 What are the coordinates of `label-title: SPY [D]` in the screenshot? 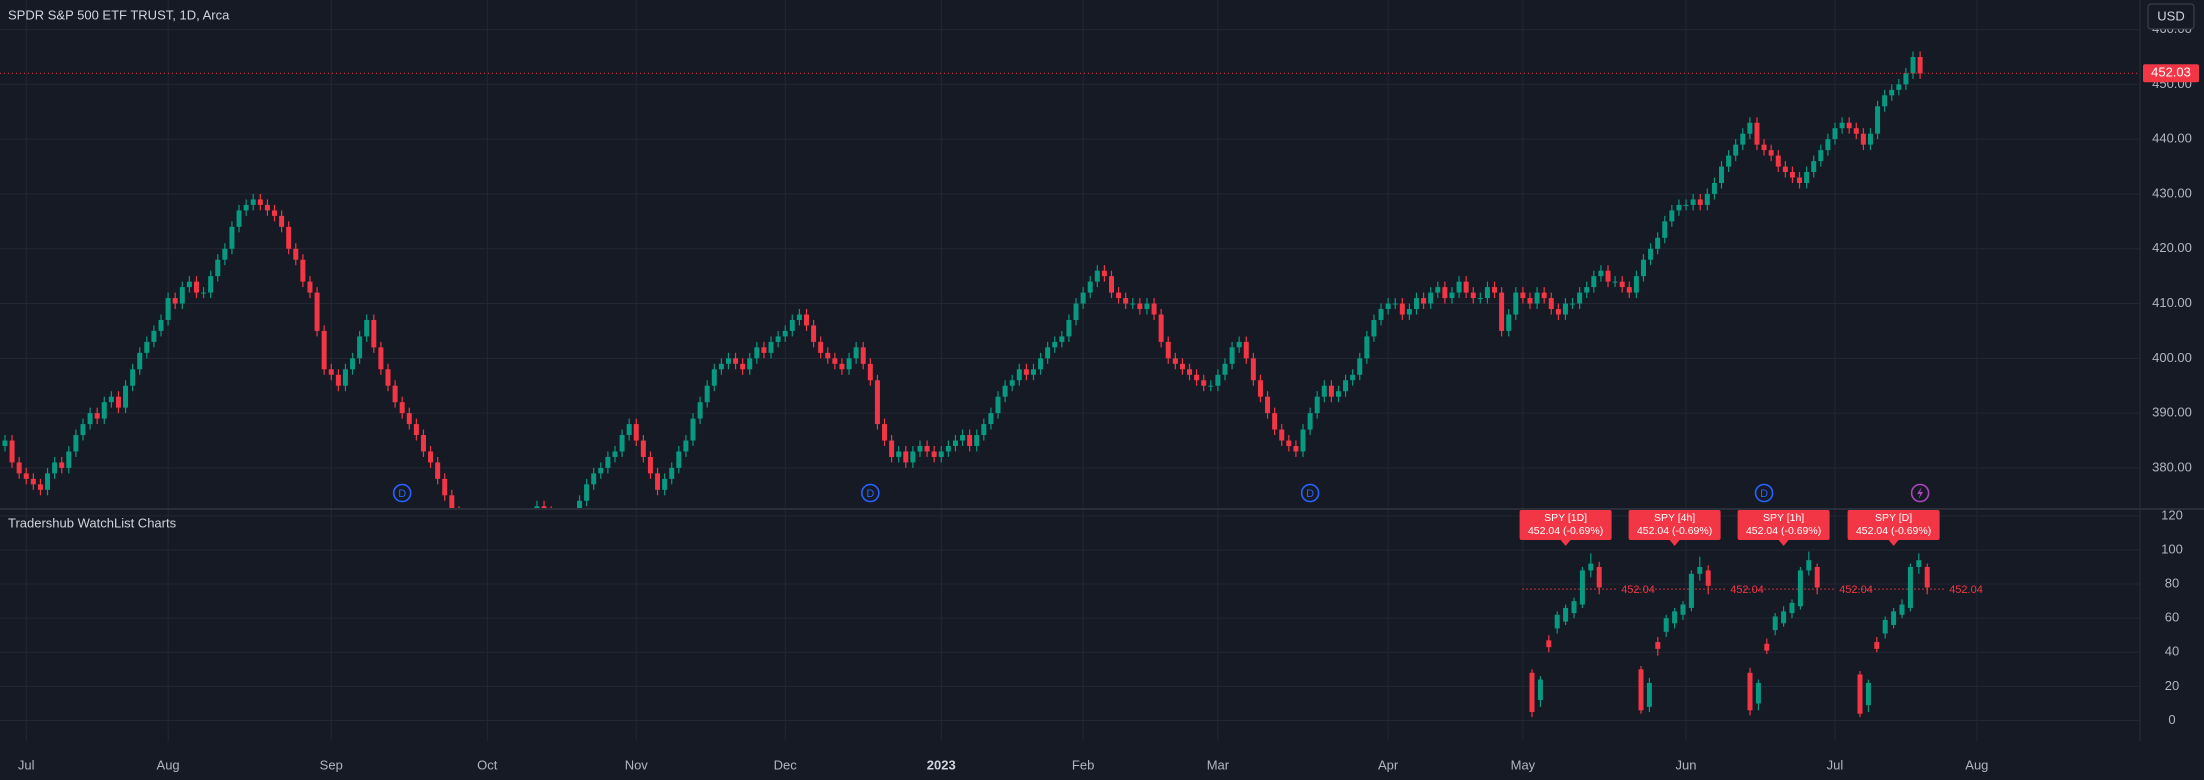 It's located at (1893, 518).